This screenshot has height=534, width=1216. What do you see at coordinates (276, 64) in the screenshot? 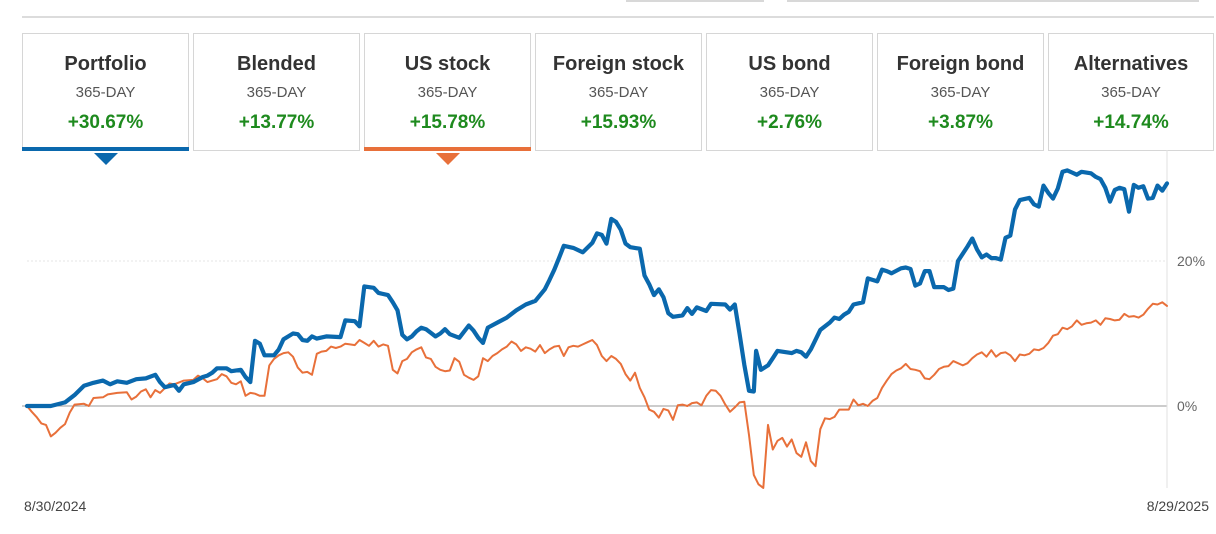
I see `tab-name: Blended` at bounding box center [276, 64].